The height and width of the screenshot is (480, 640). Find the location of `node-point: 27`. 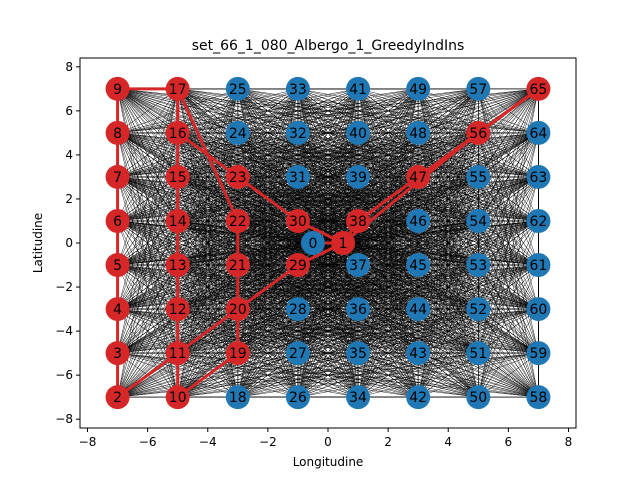

node-point: 27 is located at coordinates (297, 353).